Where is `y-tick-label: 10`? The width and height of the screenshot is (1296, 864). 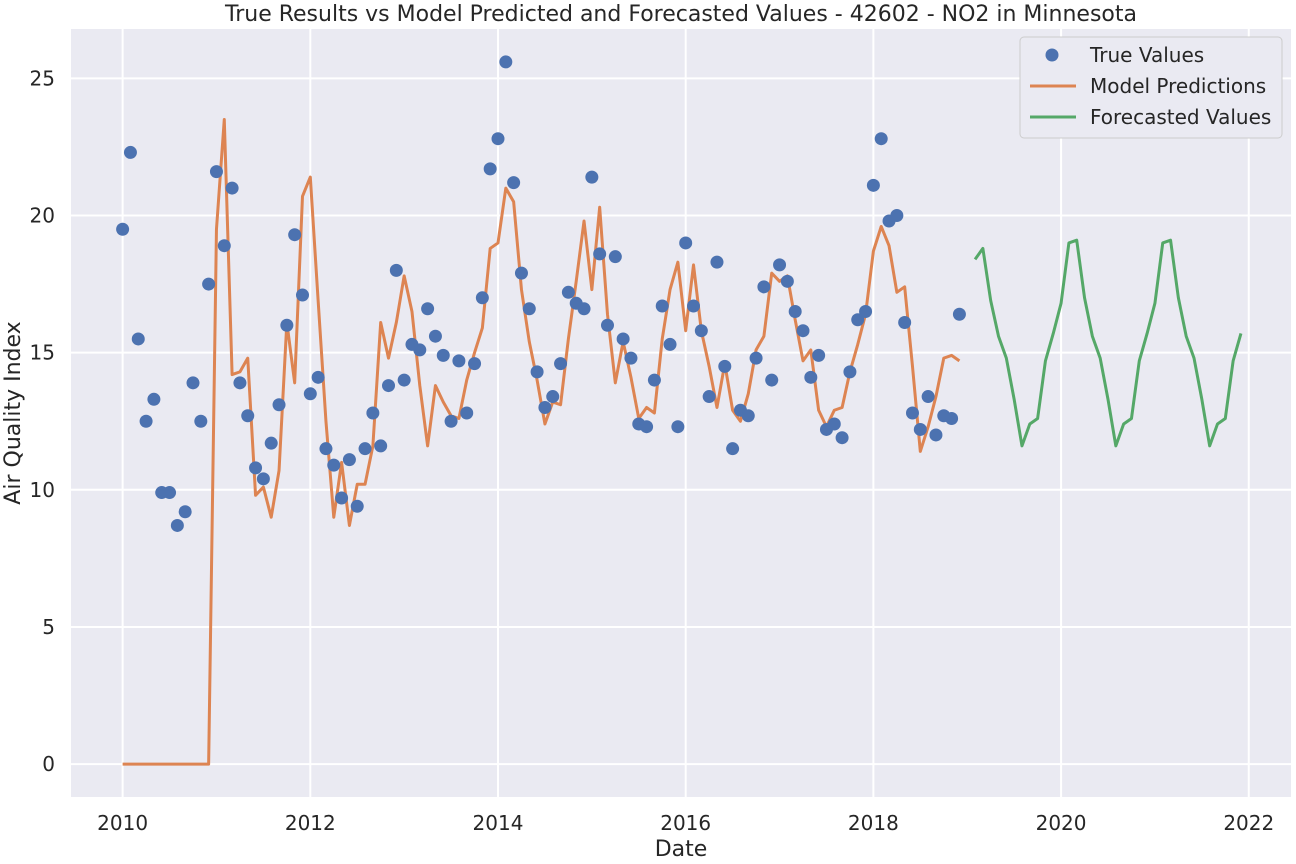
y-tick-label: 10 is located at coordinates (42, 490).